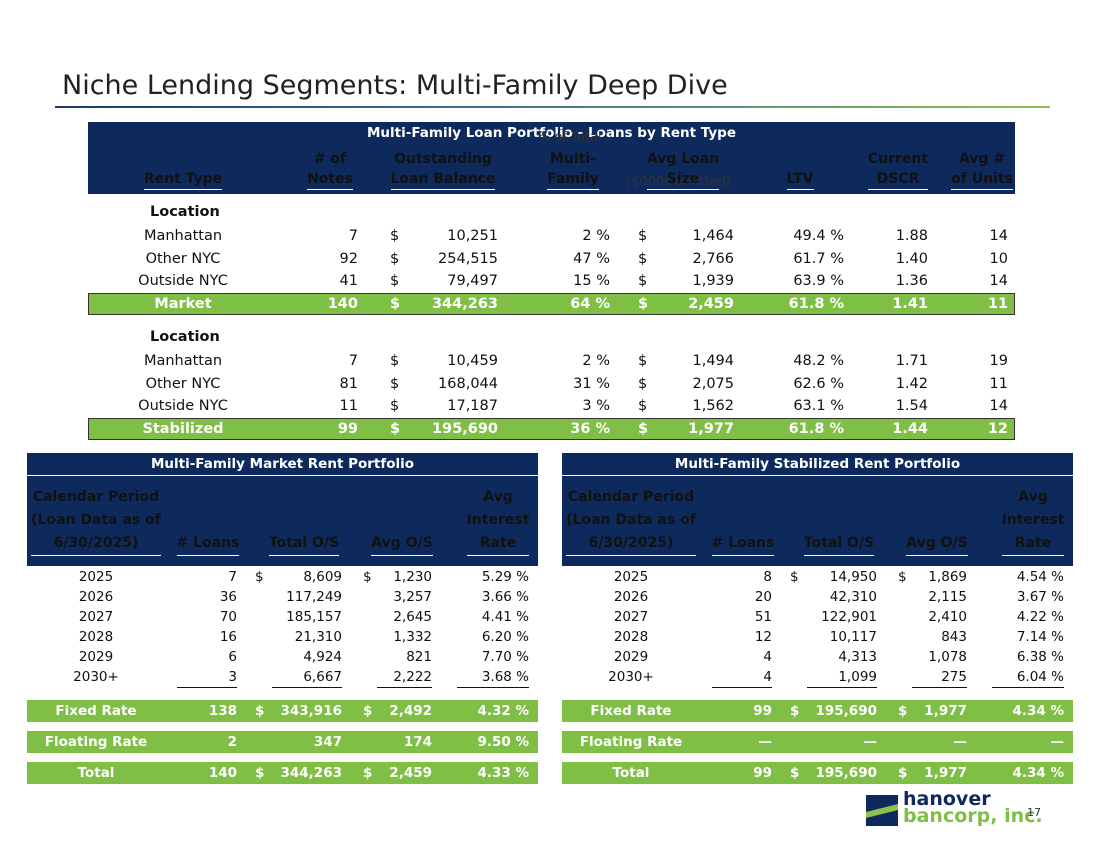 Image resolution: width=1100 pixels, height=849 pixels. What do you see at coordinates (591, 383) in the screenshot?
I see `cell: 31 %` at bounding box center [591, 383].